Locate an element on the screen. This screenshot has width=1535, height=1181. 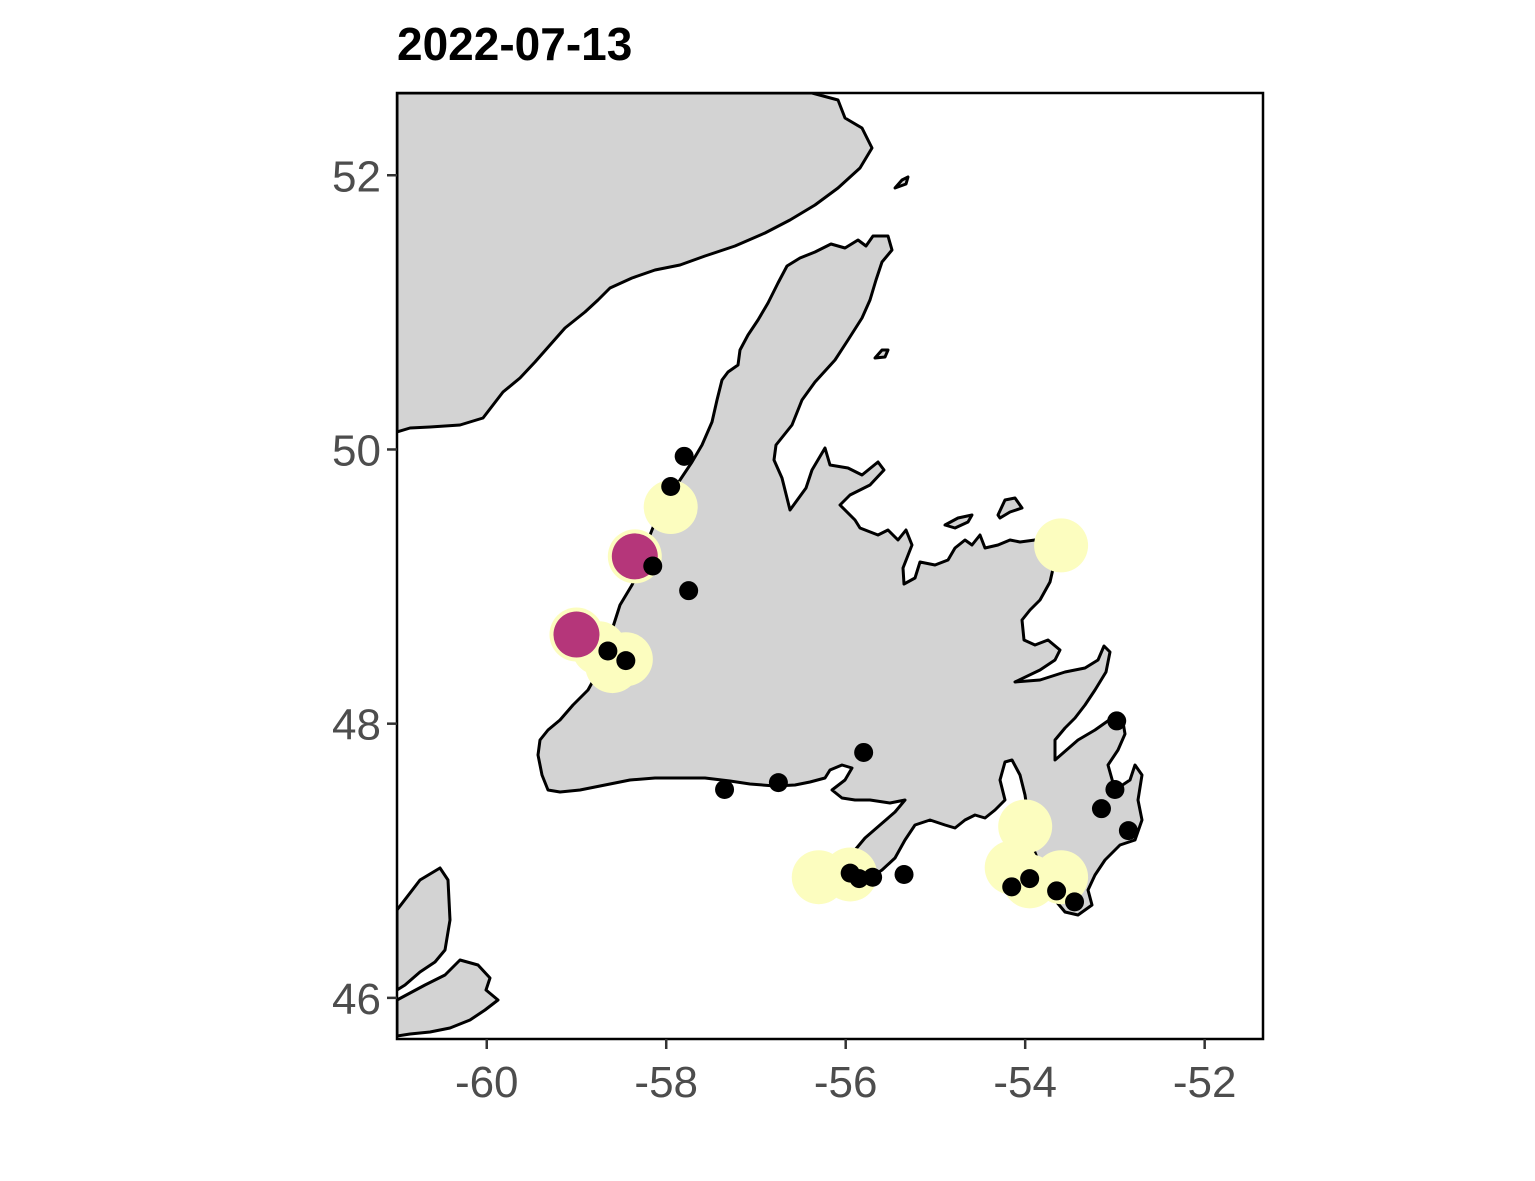
land-islet-ne1 is located at coordinates (958, 521).